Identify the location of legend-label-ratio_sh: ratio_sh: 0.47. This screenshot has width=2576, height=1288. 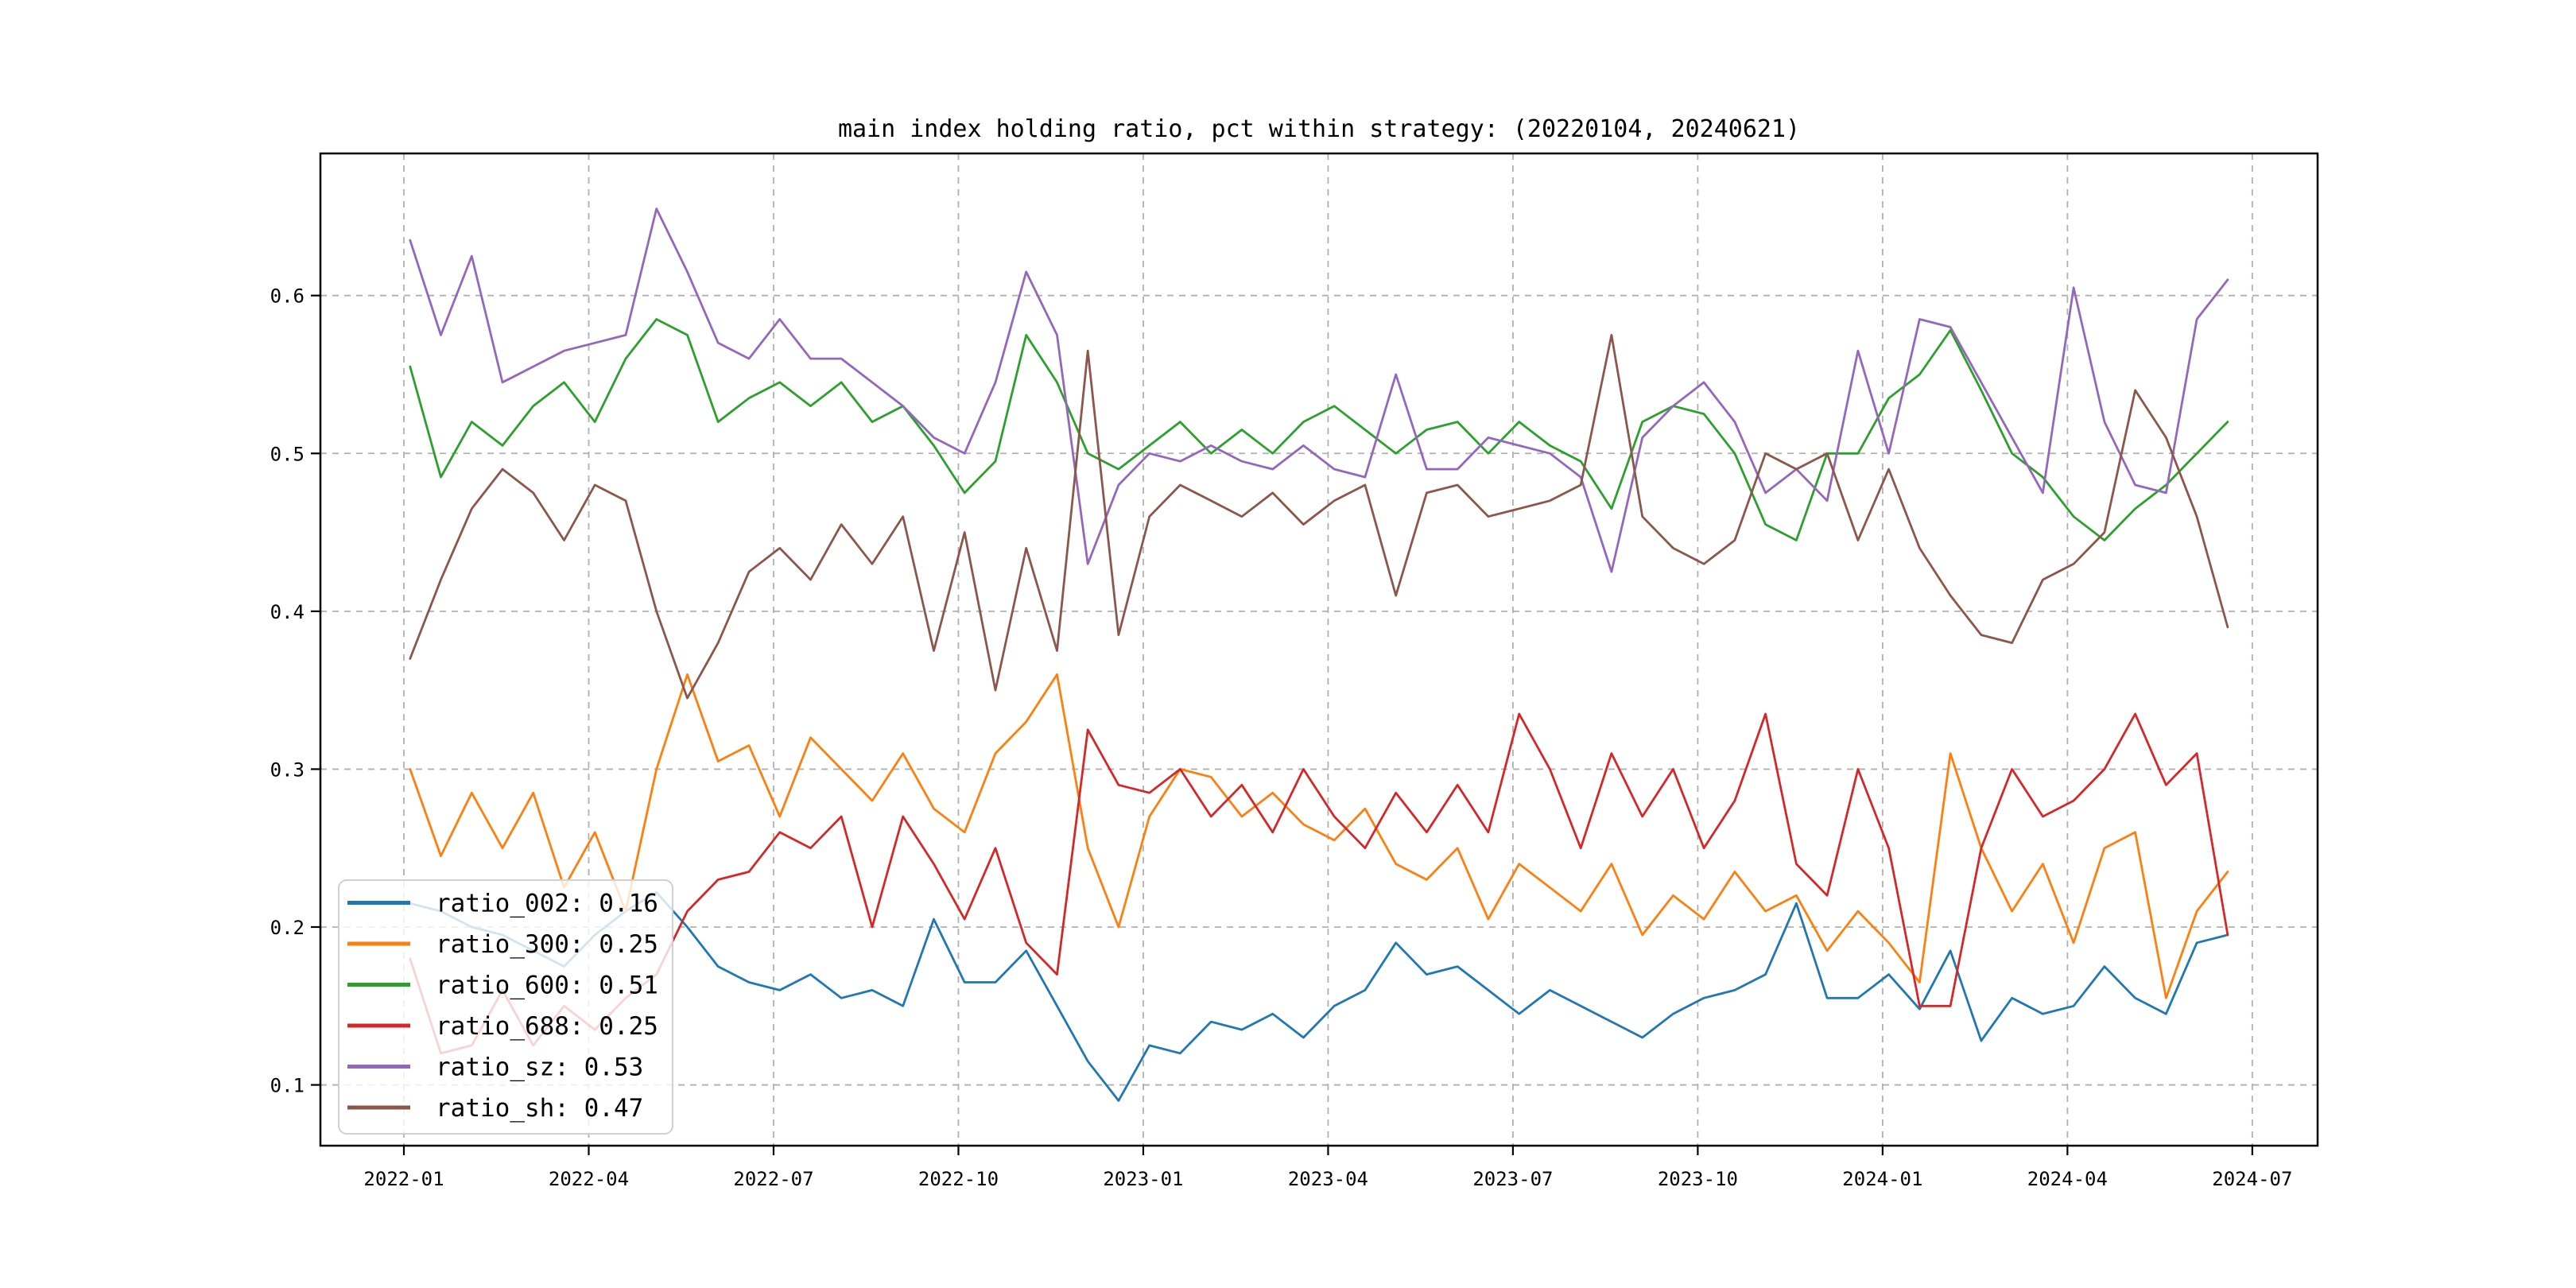
(540, 1108).